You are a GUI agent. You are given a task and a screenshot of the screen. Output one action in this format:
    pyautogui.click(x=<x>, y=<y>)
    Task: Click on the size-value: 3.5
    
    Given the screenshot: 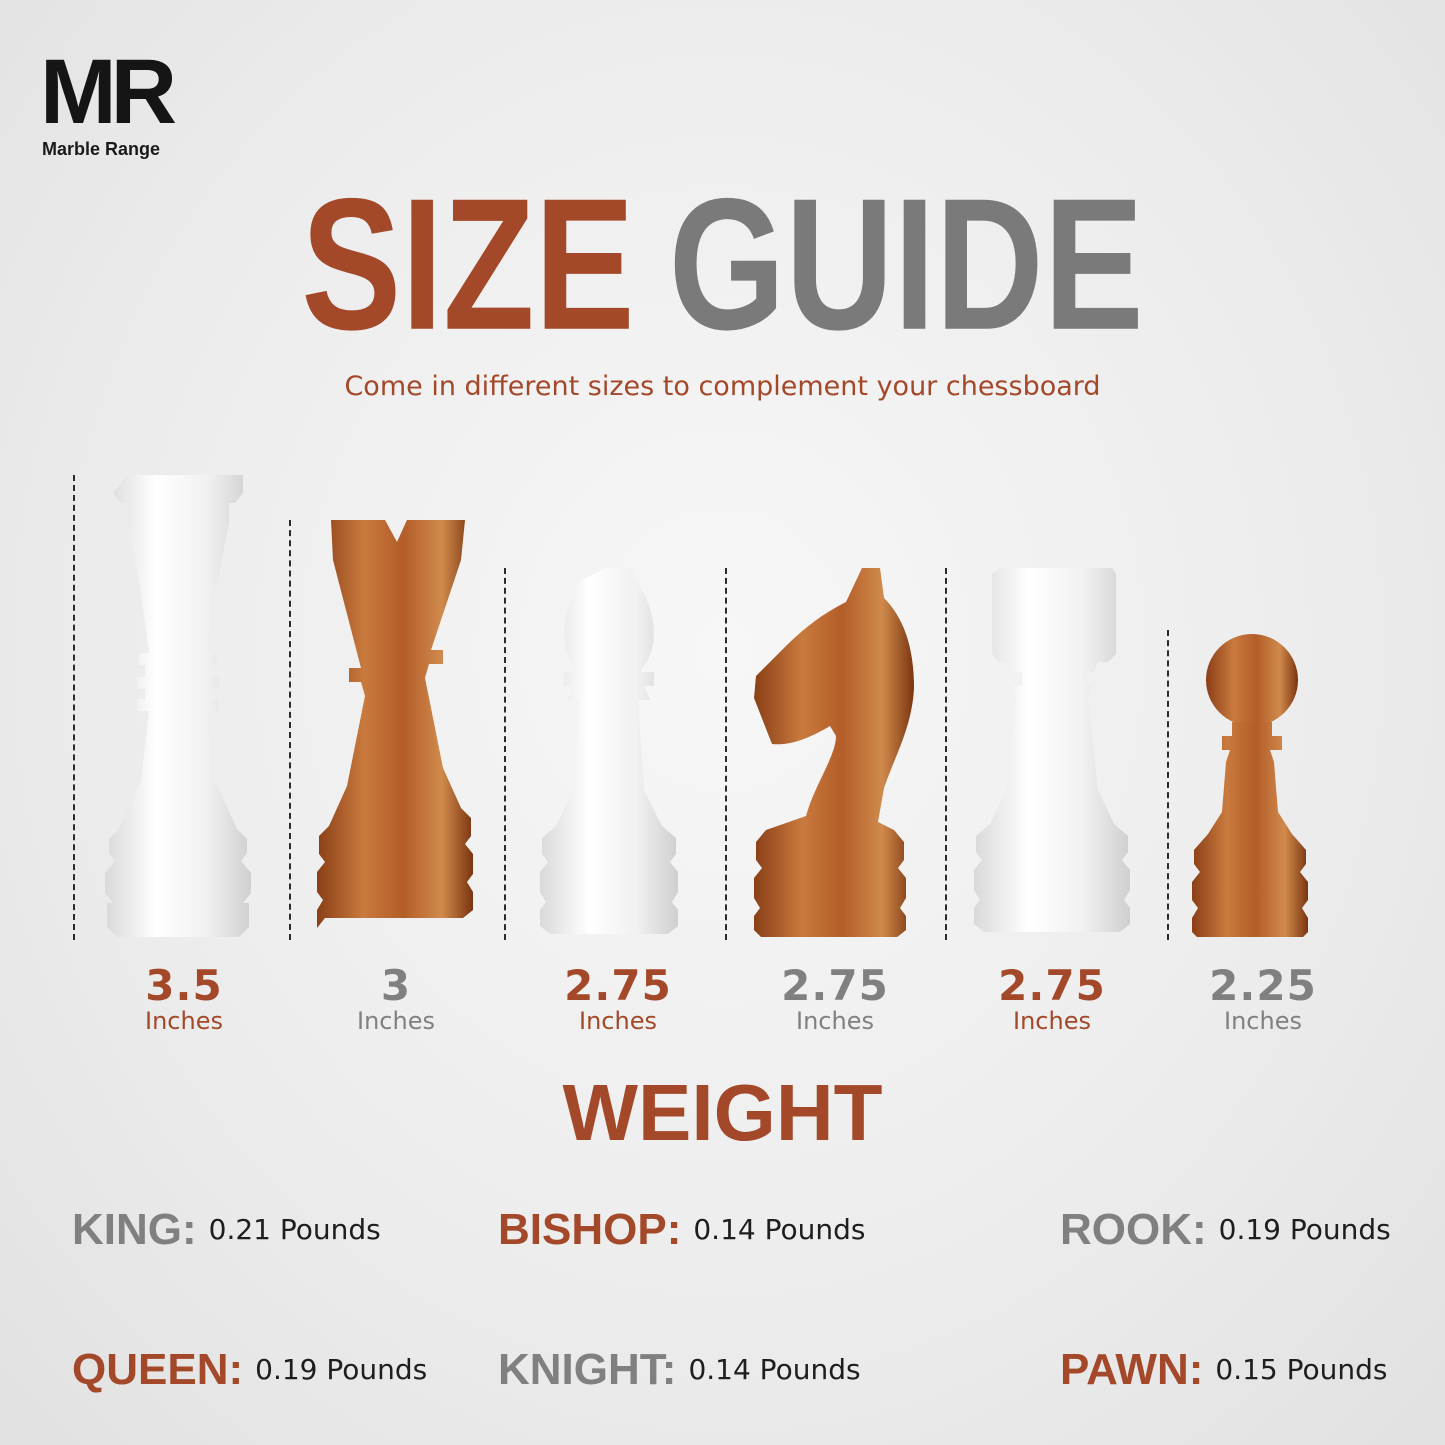 What is the action you would take?
    pyautogui.click(x=184, y=985)
    